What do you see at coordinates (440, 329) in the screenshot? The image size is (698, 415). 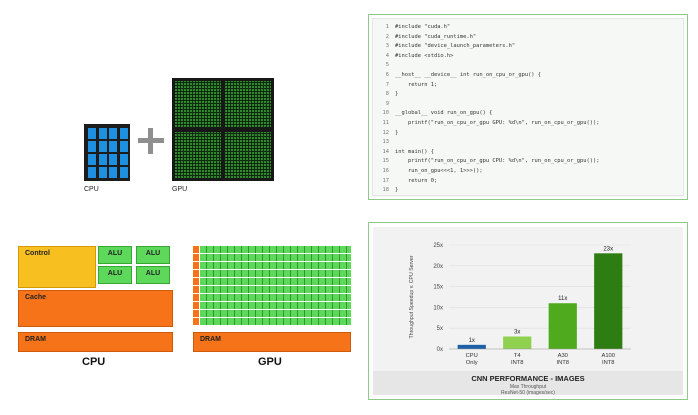 I see `y-tick-label: 5x` at bounding box center [440, 329].